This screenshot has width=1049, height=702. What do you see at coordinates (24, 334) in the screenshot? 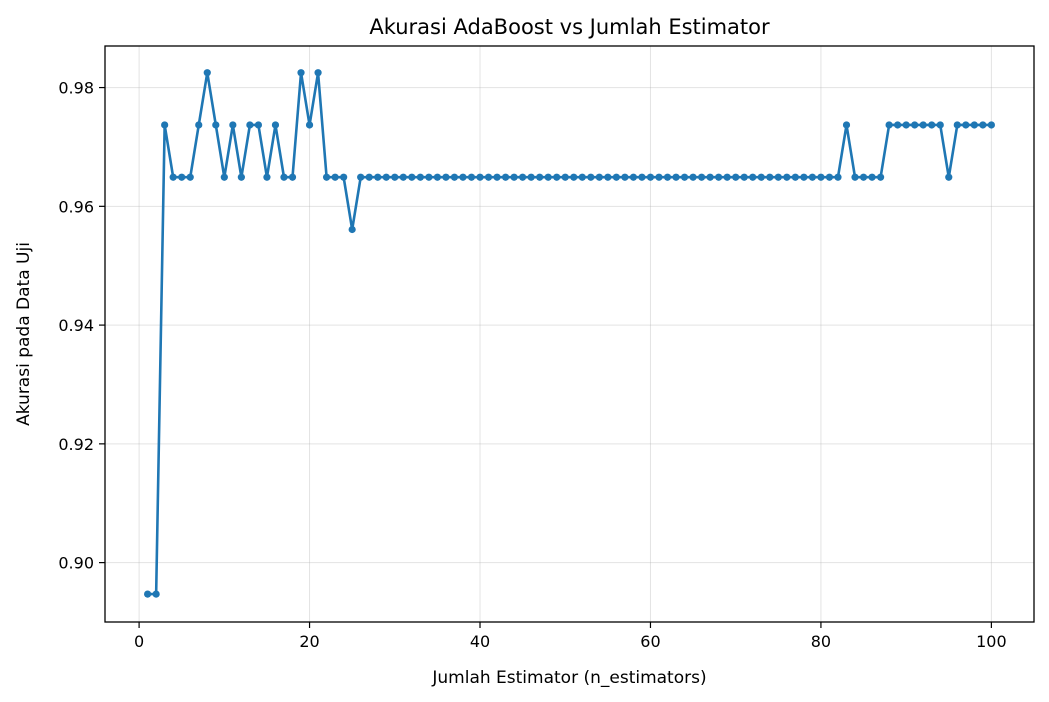
I see `y-axis-label: Akurasi pada Data Uji` at bounding box center [24, 334].